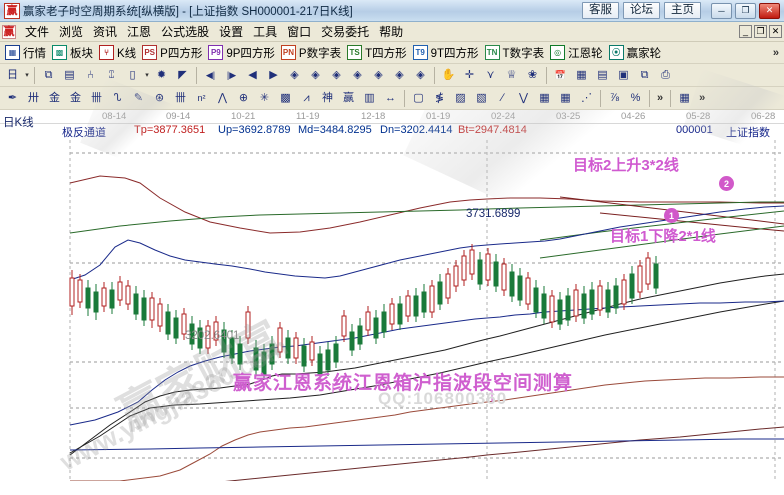 This screenshot has height=495, width=784. Describe the element at coordinates (182, 74) in the screenshot. I see `flag-icon: ◤` at that location.